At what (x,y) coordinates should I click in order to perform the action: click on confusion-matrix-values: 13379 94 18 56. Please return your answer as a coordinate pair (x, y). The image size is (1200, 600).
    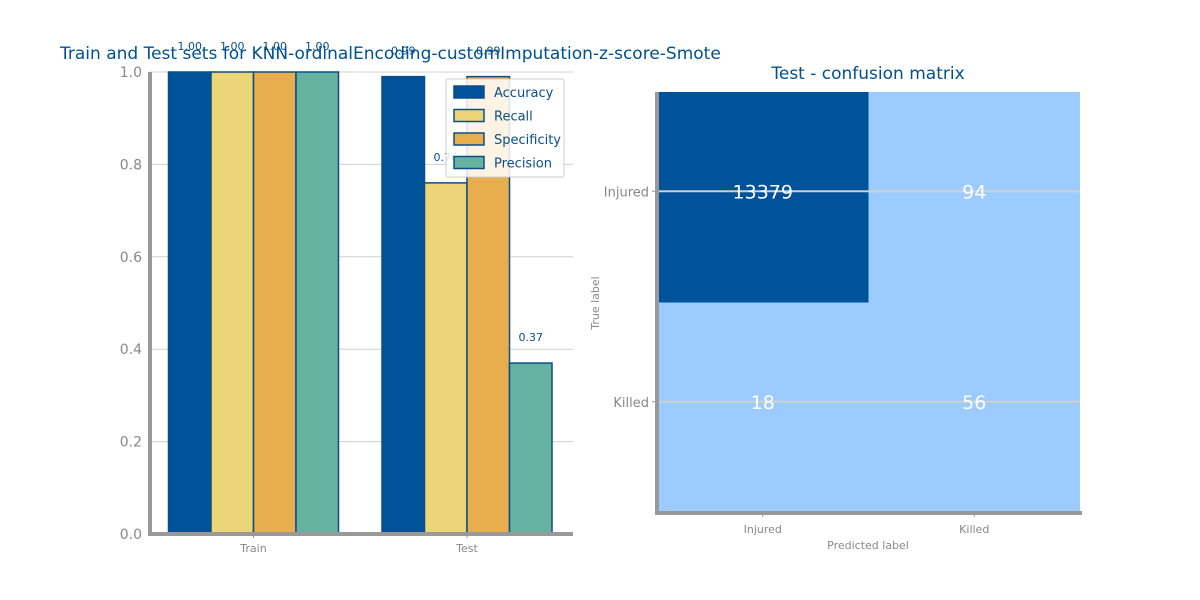
    Looking at the image, I should click on (860, 297).